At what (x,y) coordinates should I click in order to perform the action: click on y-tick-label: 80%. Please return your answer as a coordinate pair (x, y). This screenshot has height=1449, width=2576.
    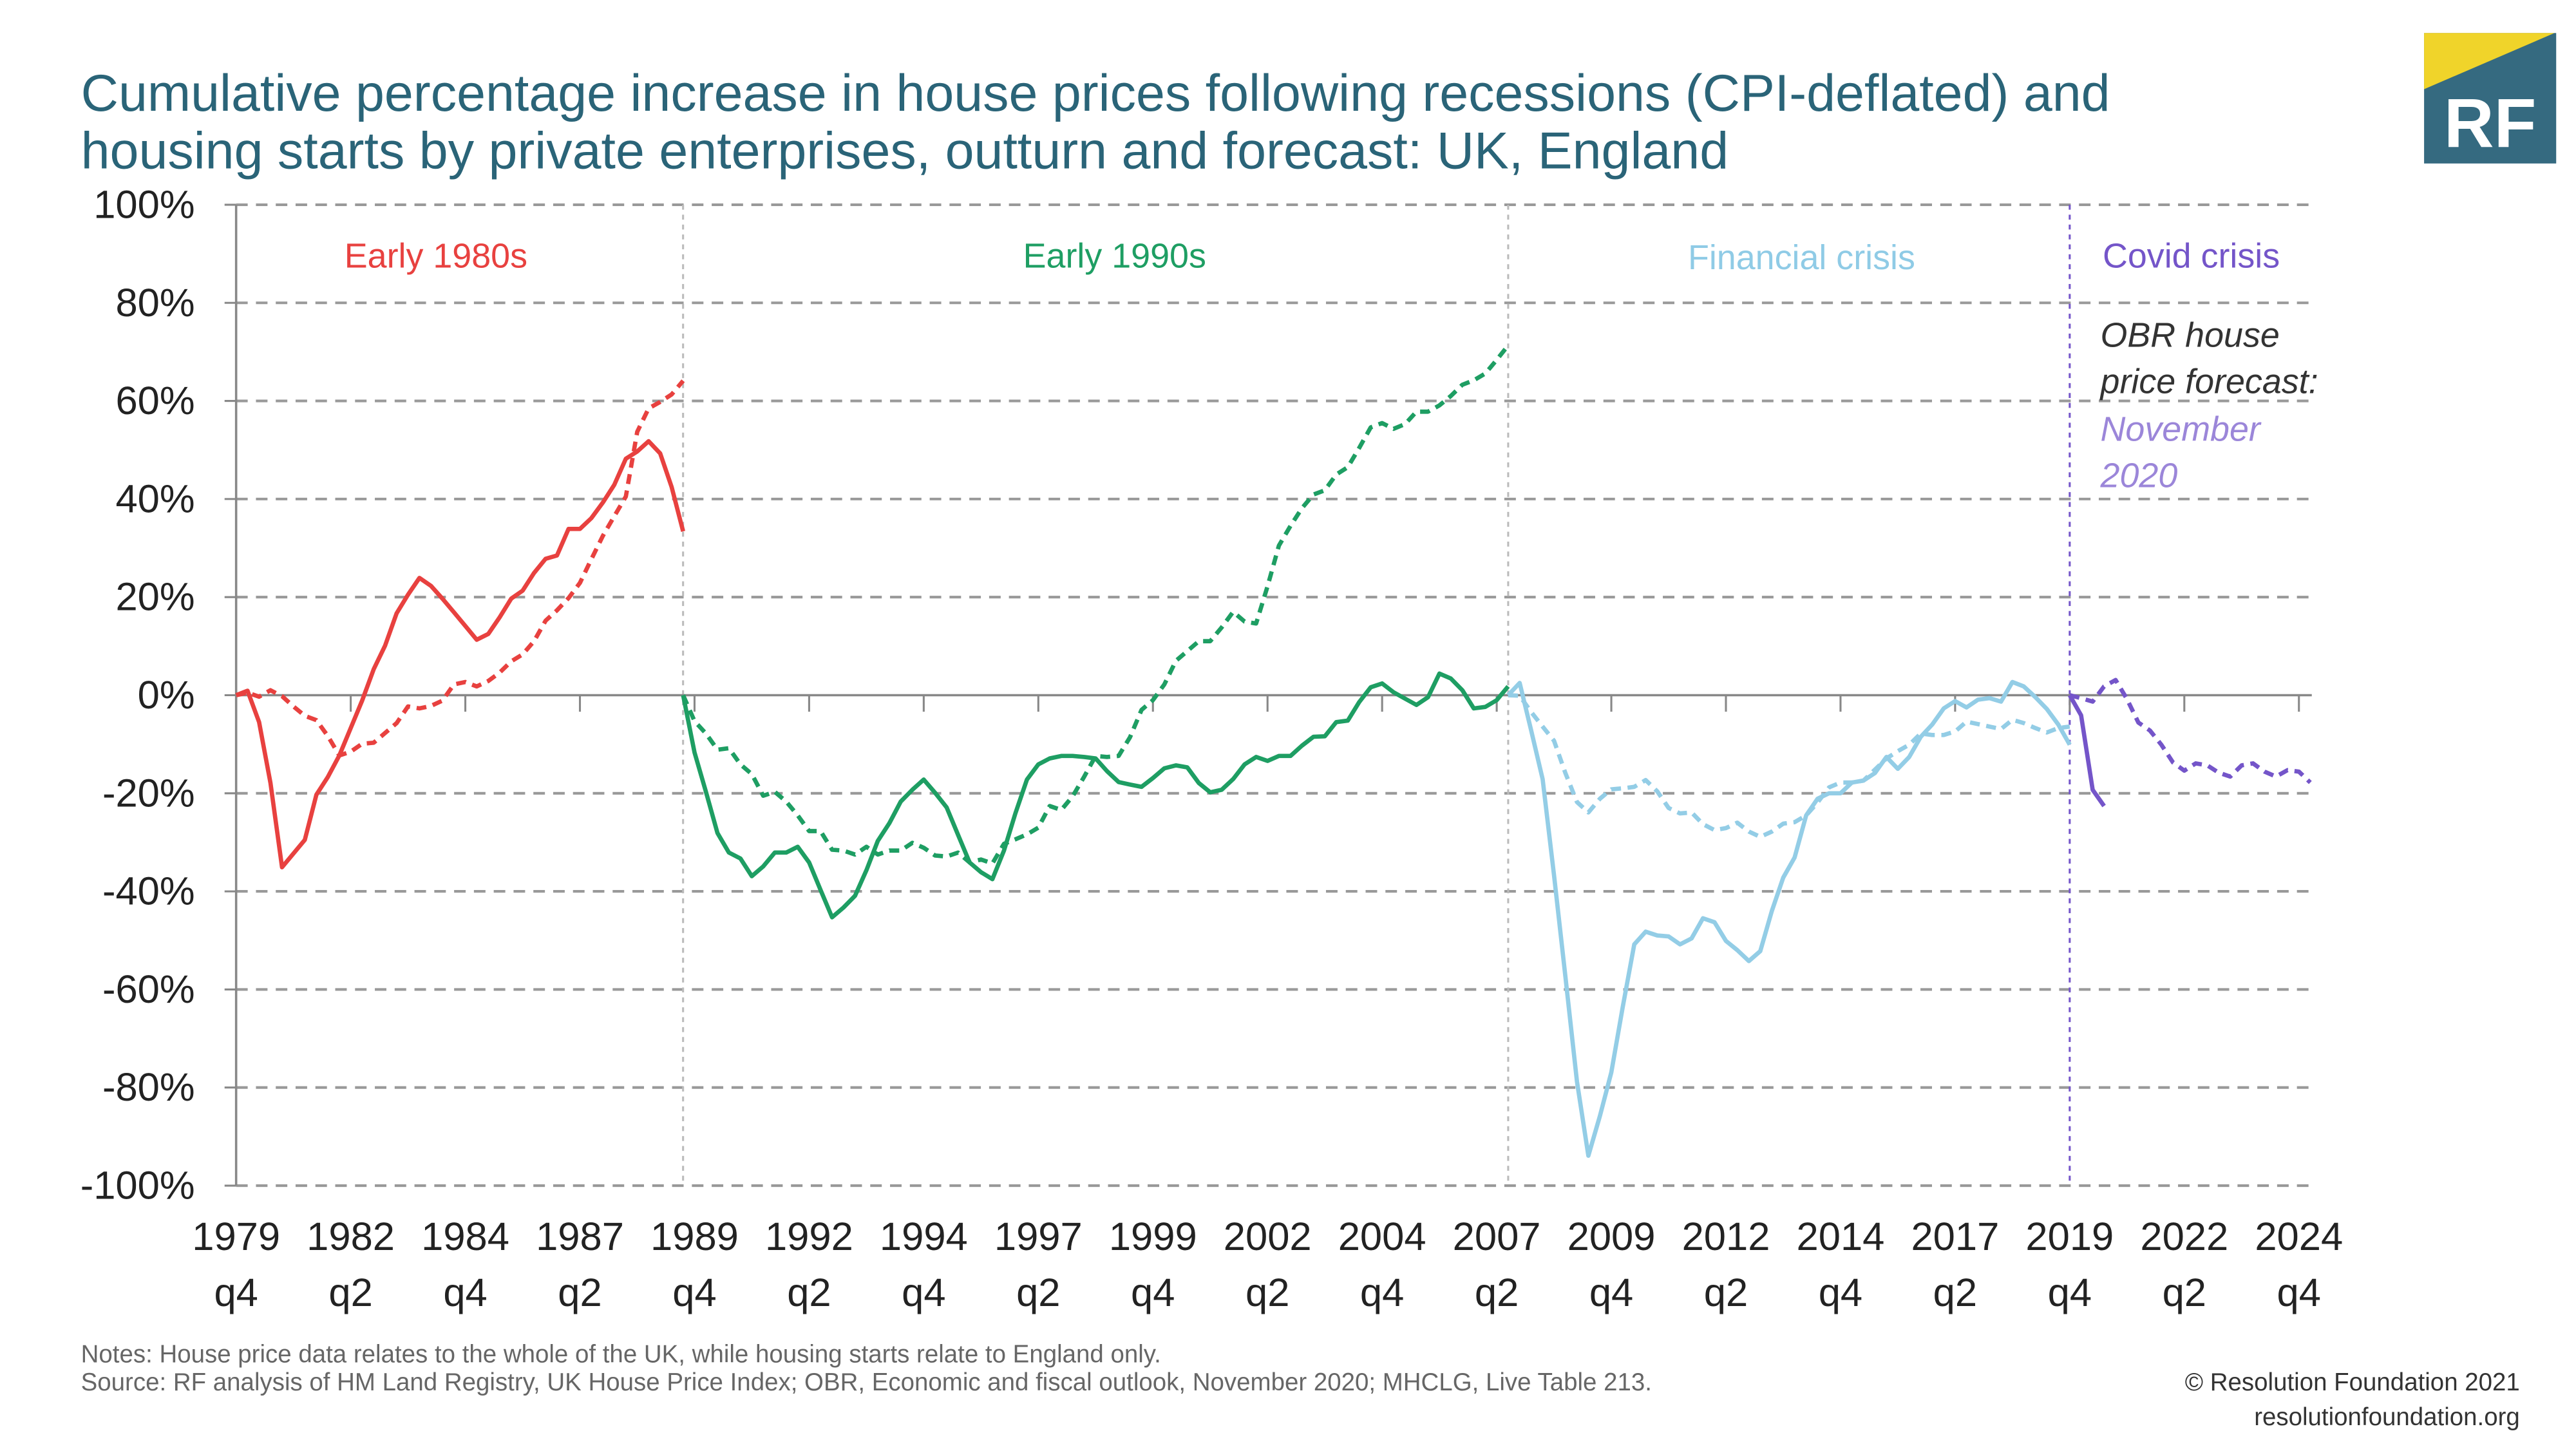
    Looking at the image, I should click on (155, 303).